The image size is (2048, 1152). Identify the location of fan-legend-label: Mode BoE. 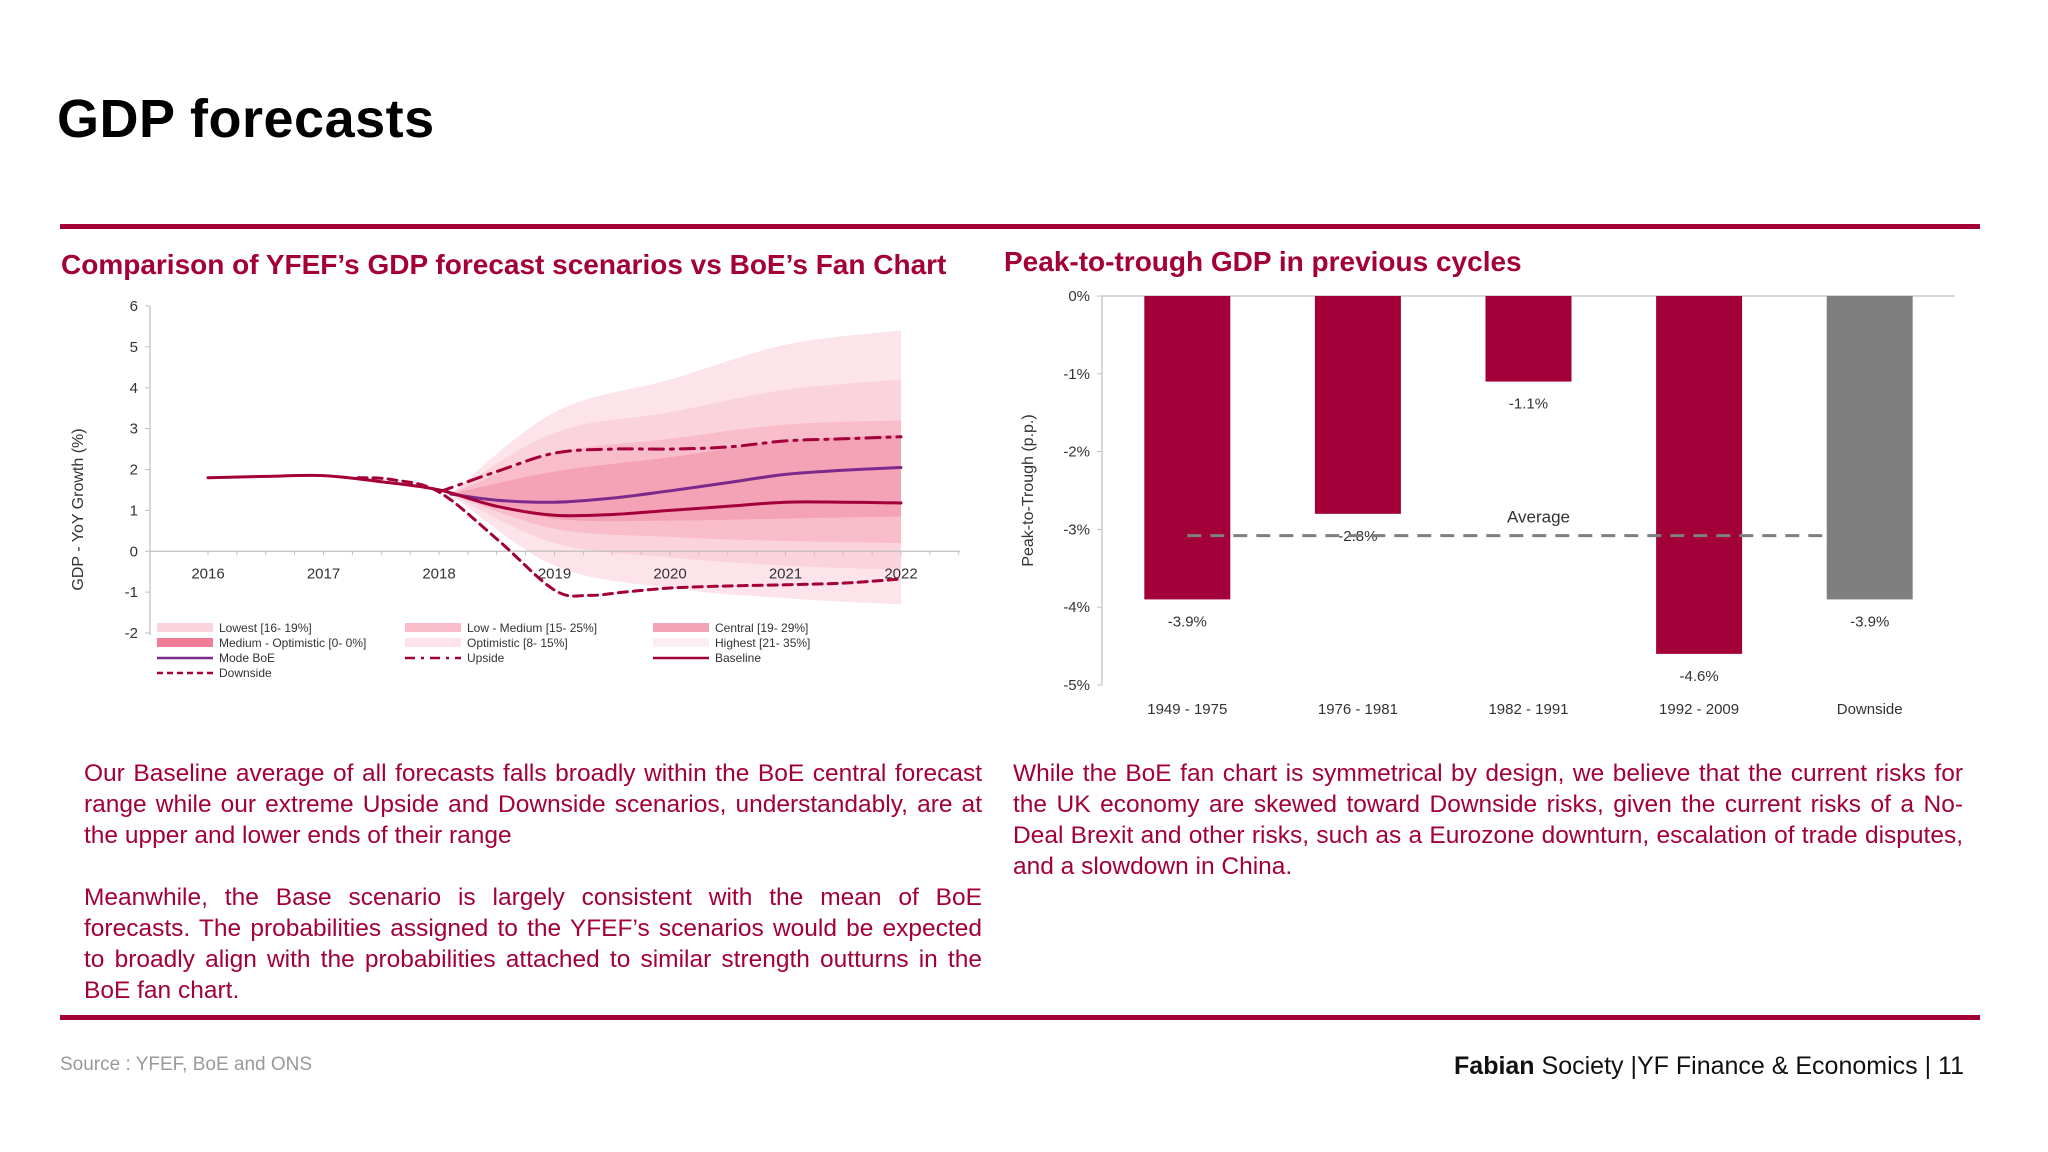
(247, 658).